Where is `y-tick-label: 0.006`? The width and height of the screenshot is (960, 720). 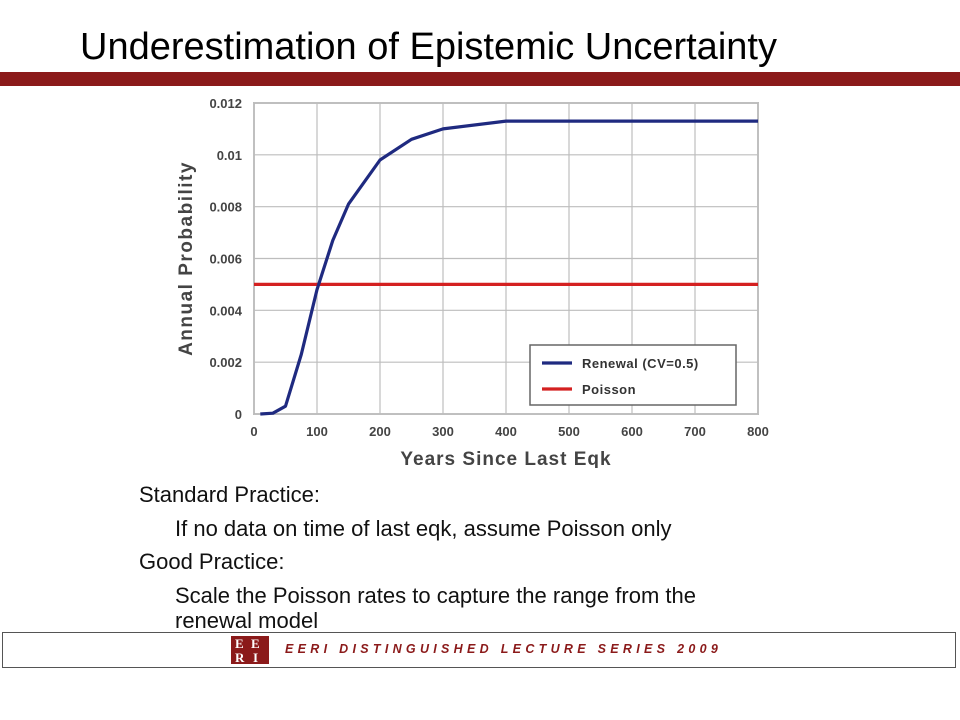
y-tick-label: 0.006 is located at coordinates (225, 259).